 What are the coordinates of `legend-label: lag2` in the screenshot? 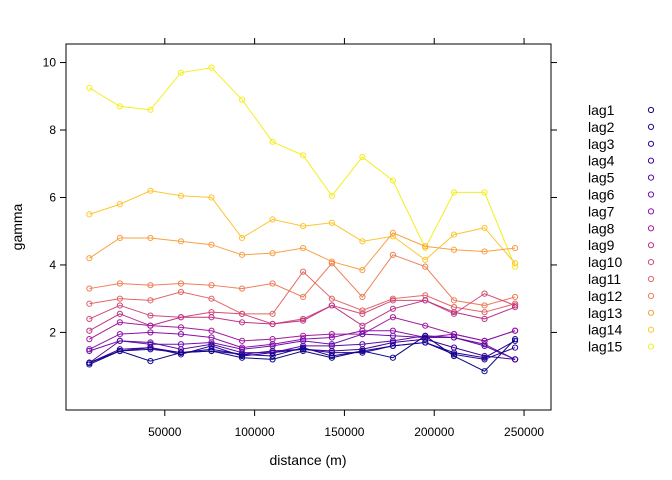 It's located at (601, 127).